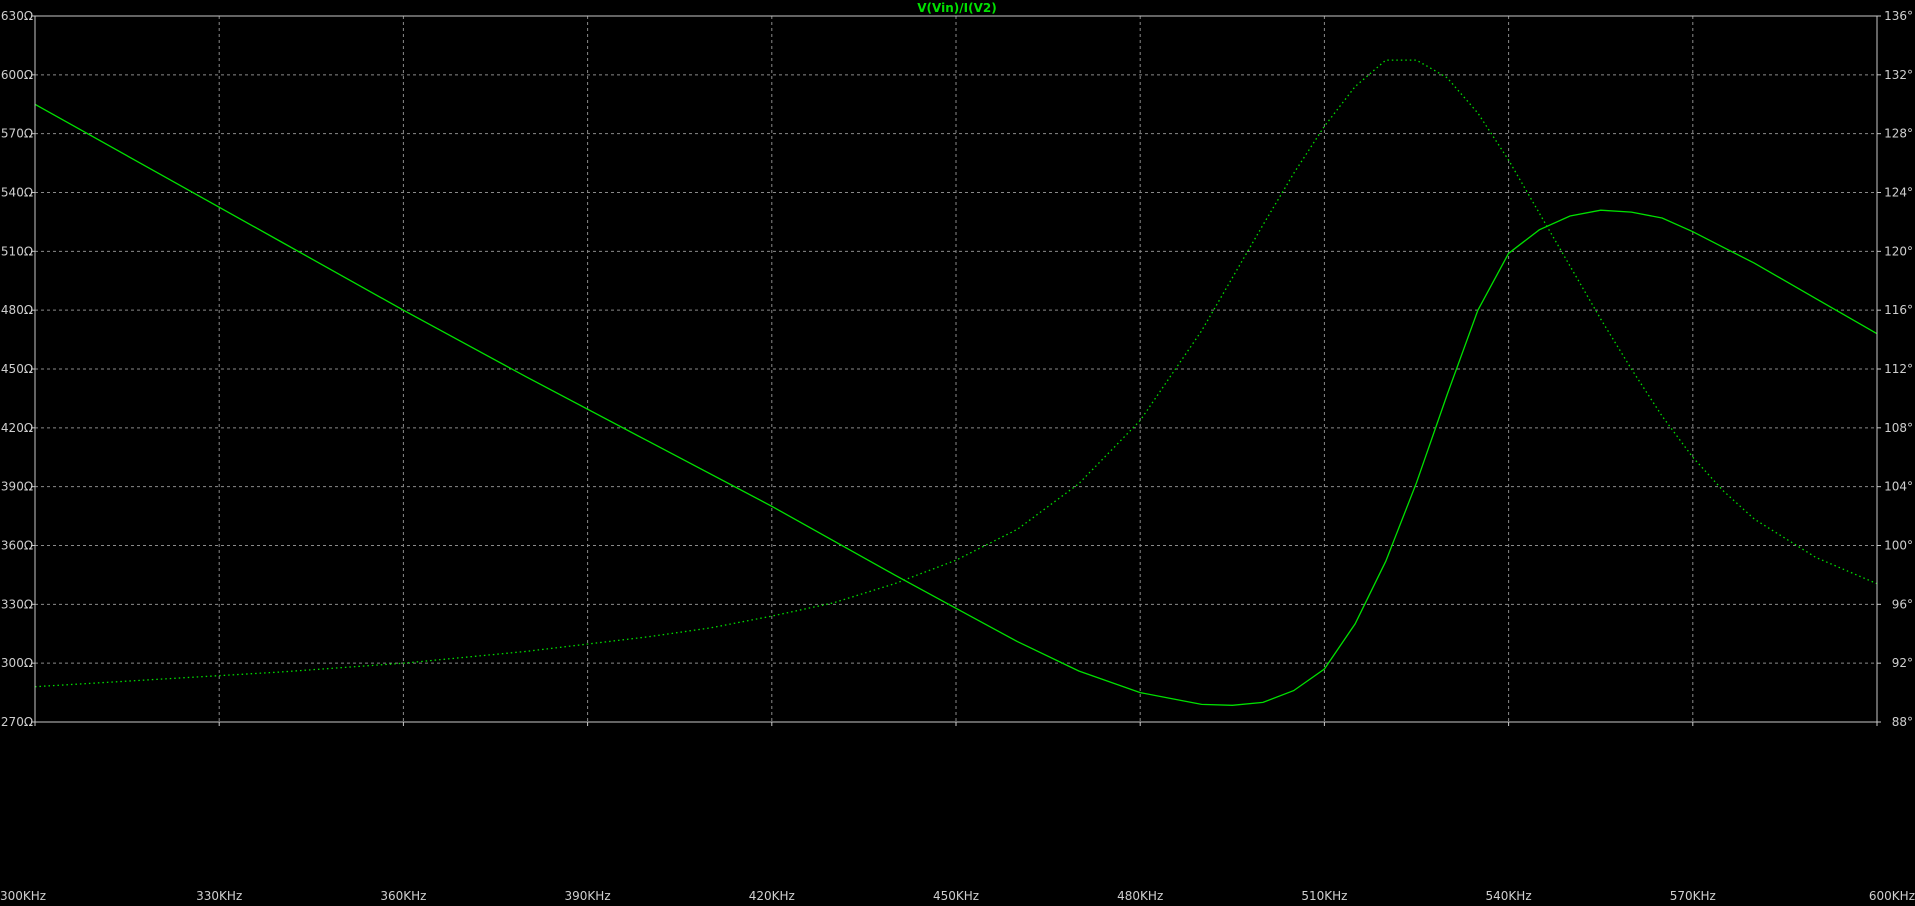 This screenshot has width=1915, height=906. I want to click on x-tick-label: 510KHz, so click(1324, 896).